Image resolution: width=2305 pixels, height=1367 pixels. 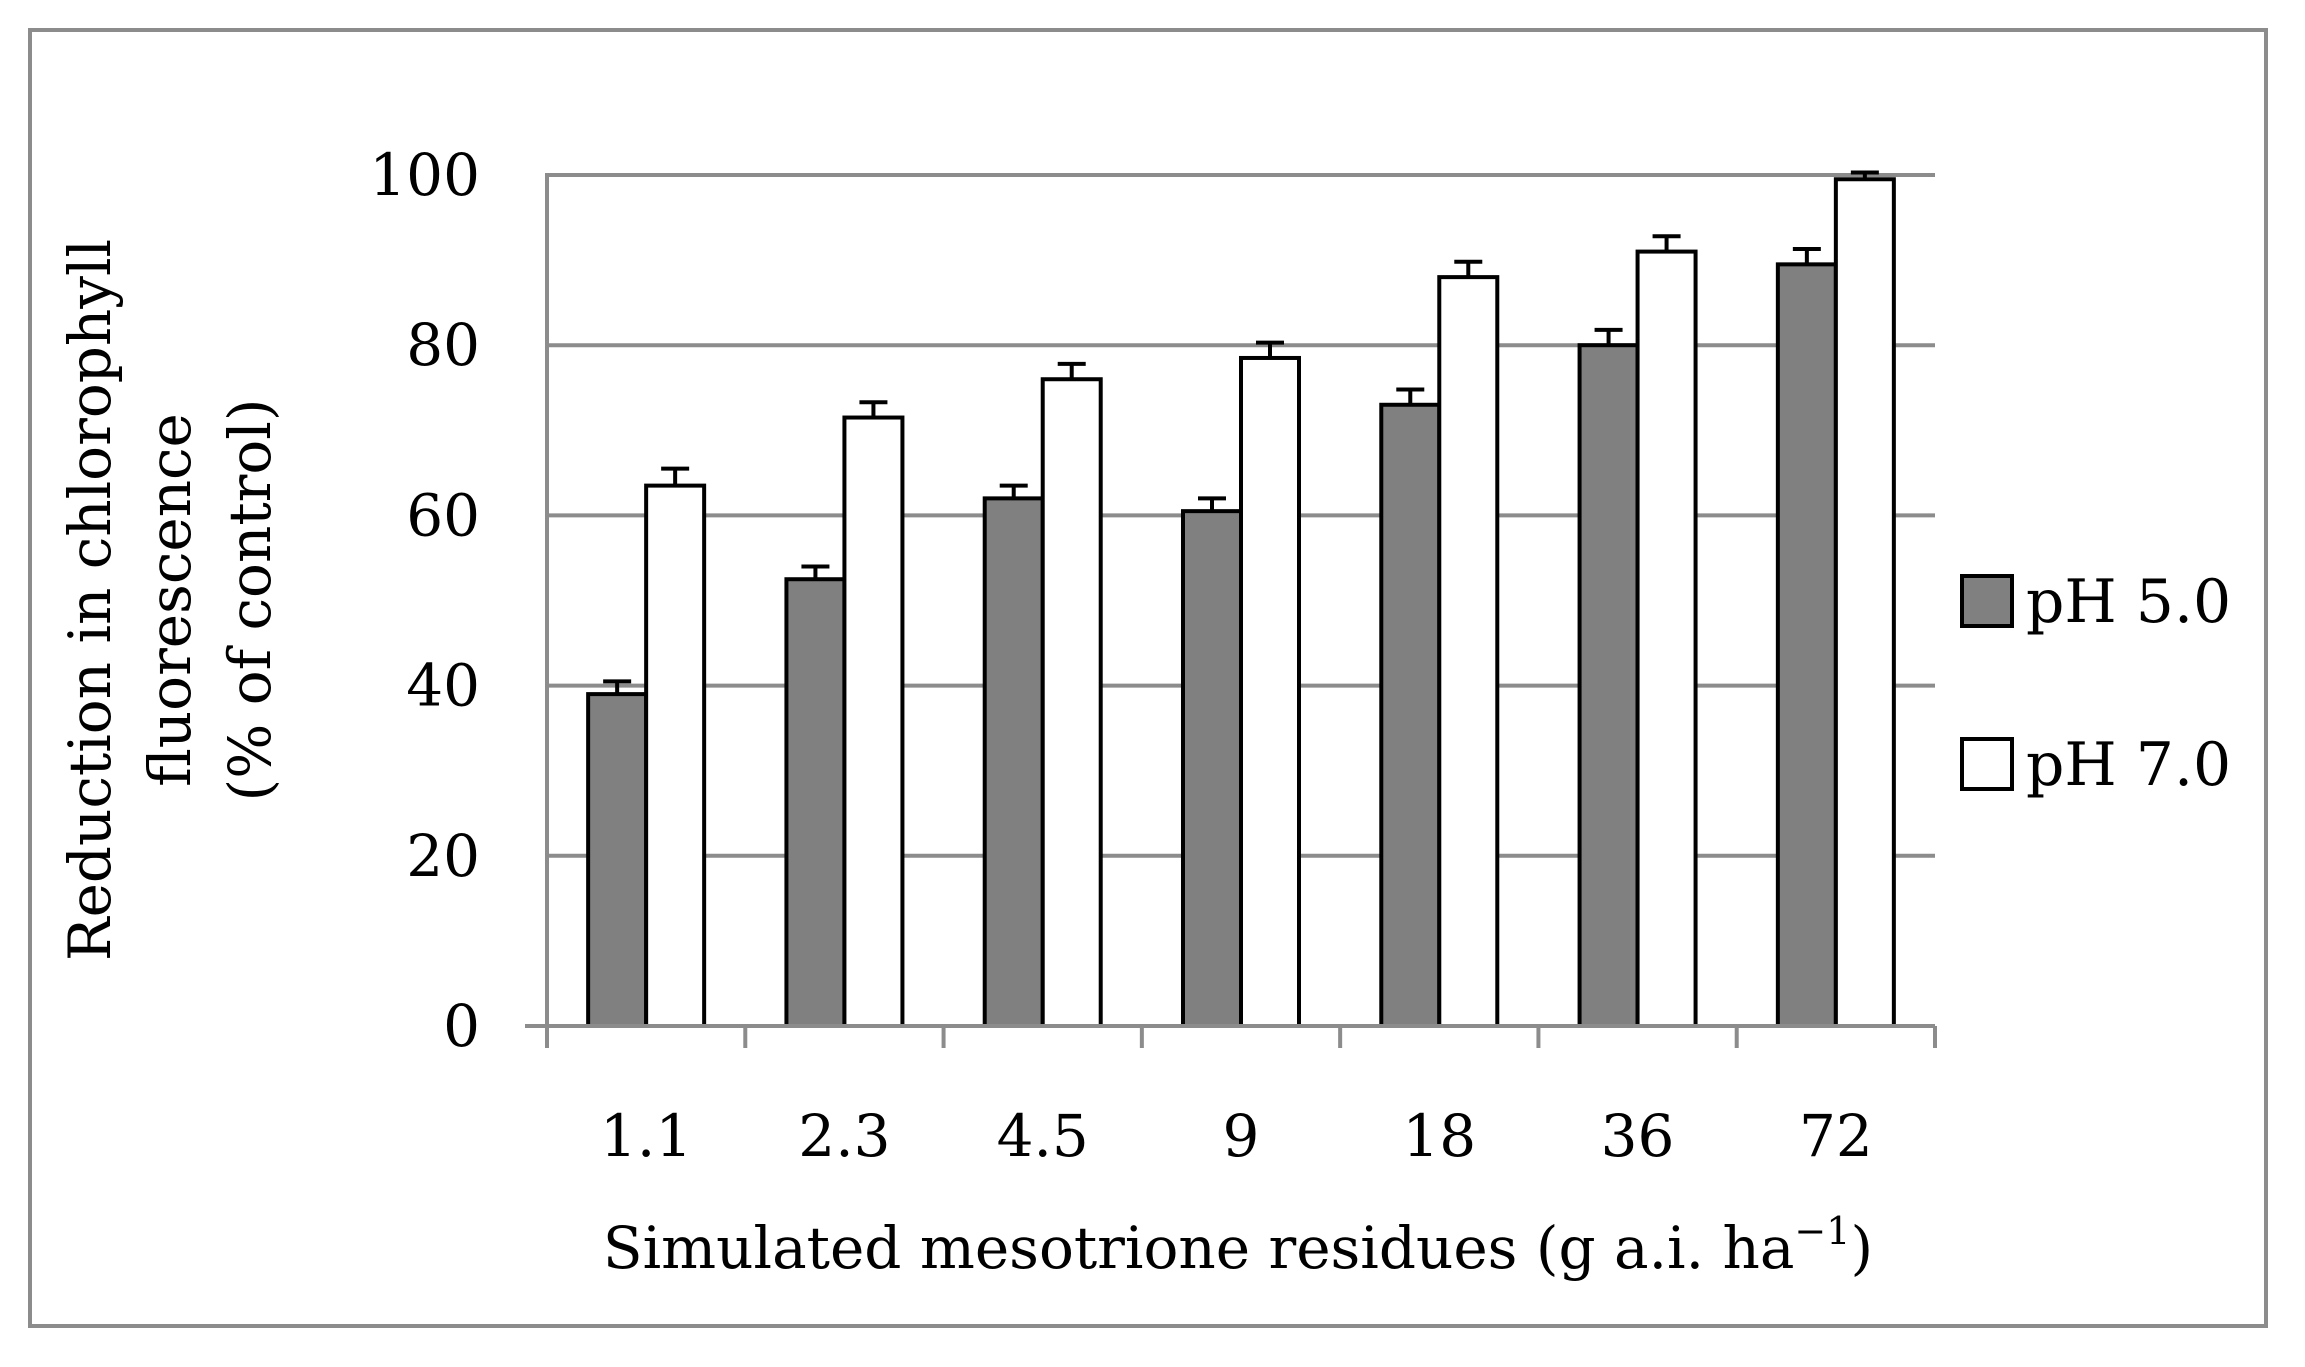 I want to click on y-tick-label: 0, so click(x=461, y=1026).